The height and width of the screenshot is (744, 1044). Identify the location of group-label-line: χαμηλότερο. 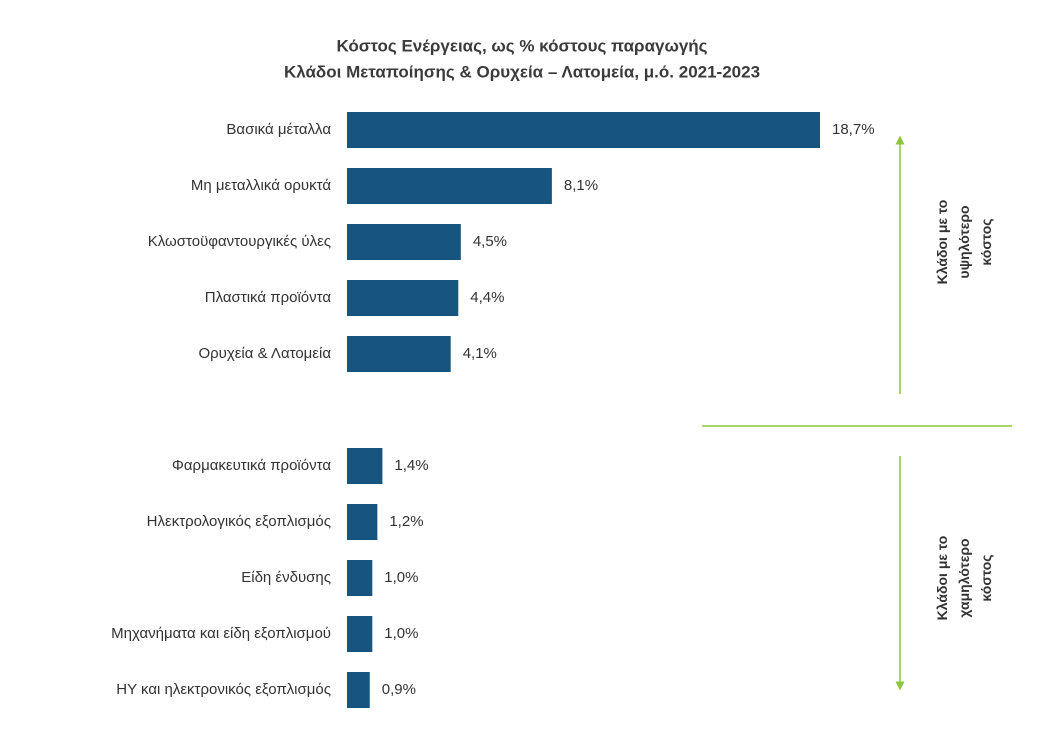
(964, 577).